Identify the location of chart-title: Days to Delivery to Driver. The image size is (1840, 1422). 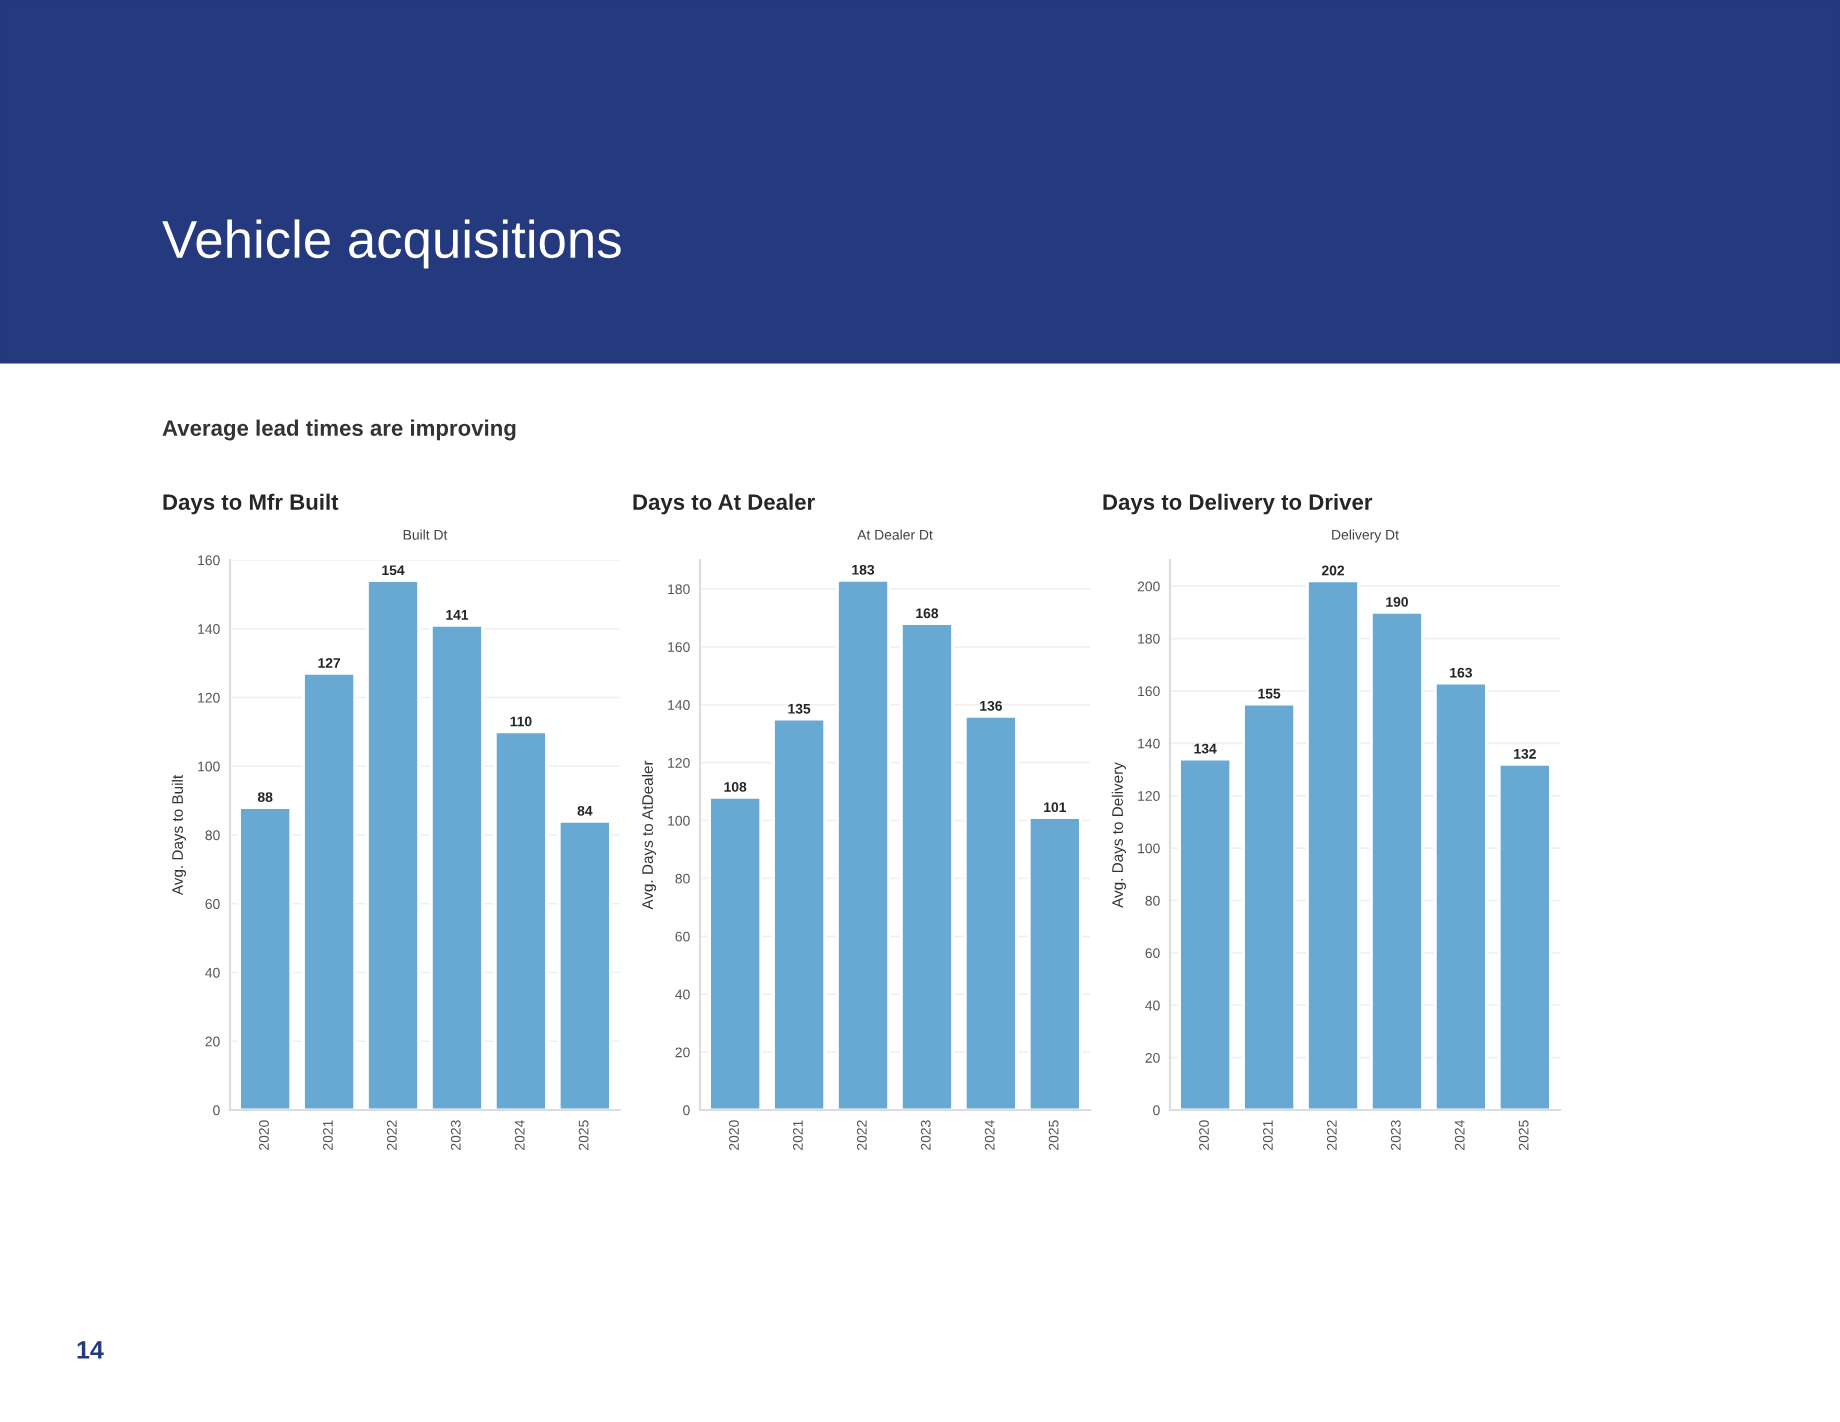
(1238, 504).